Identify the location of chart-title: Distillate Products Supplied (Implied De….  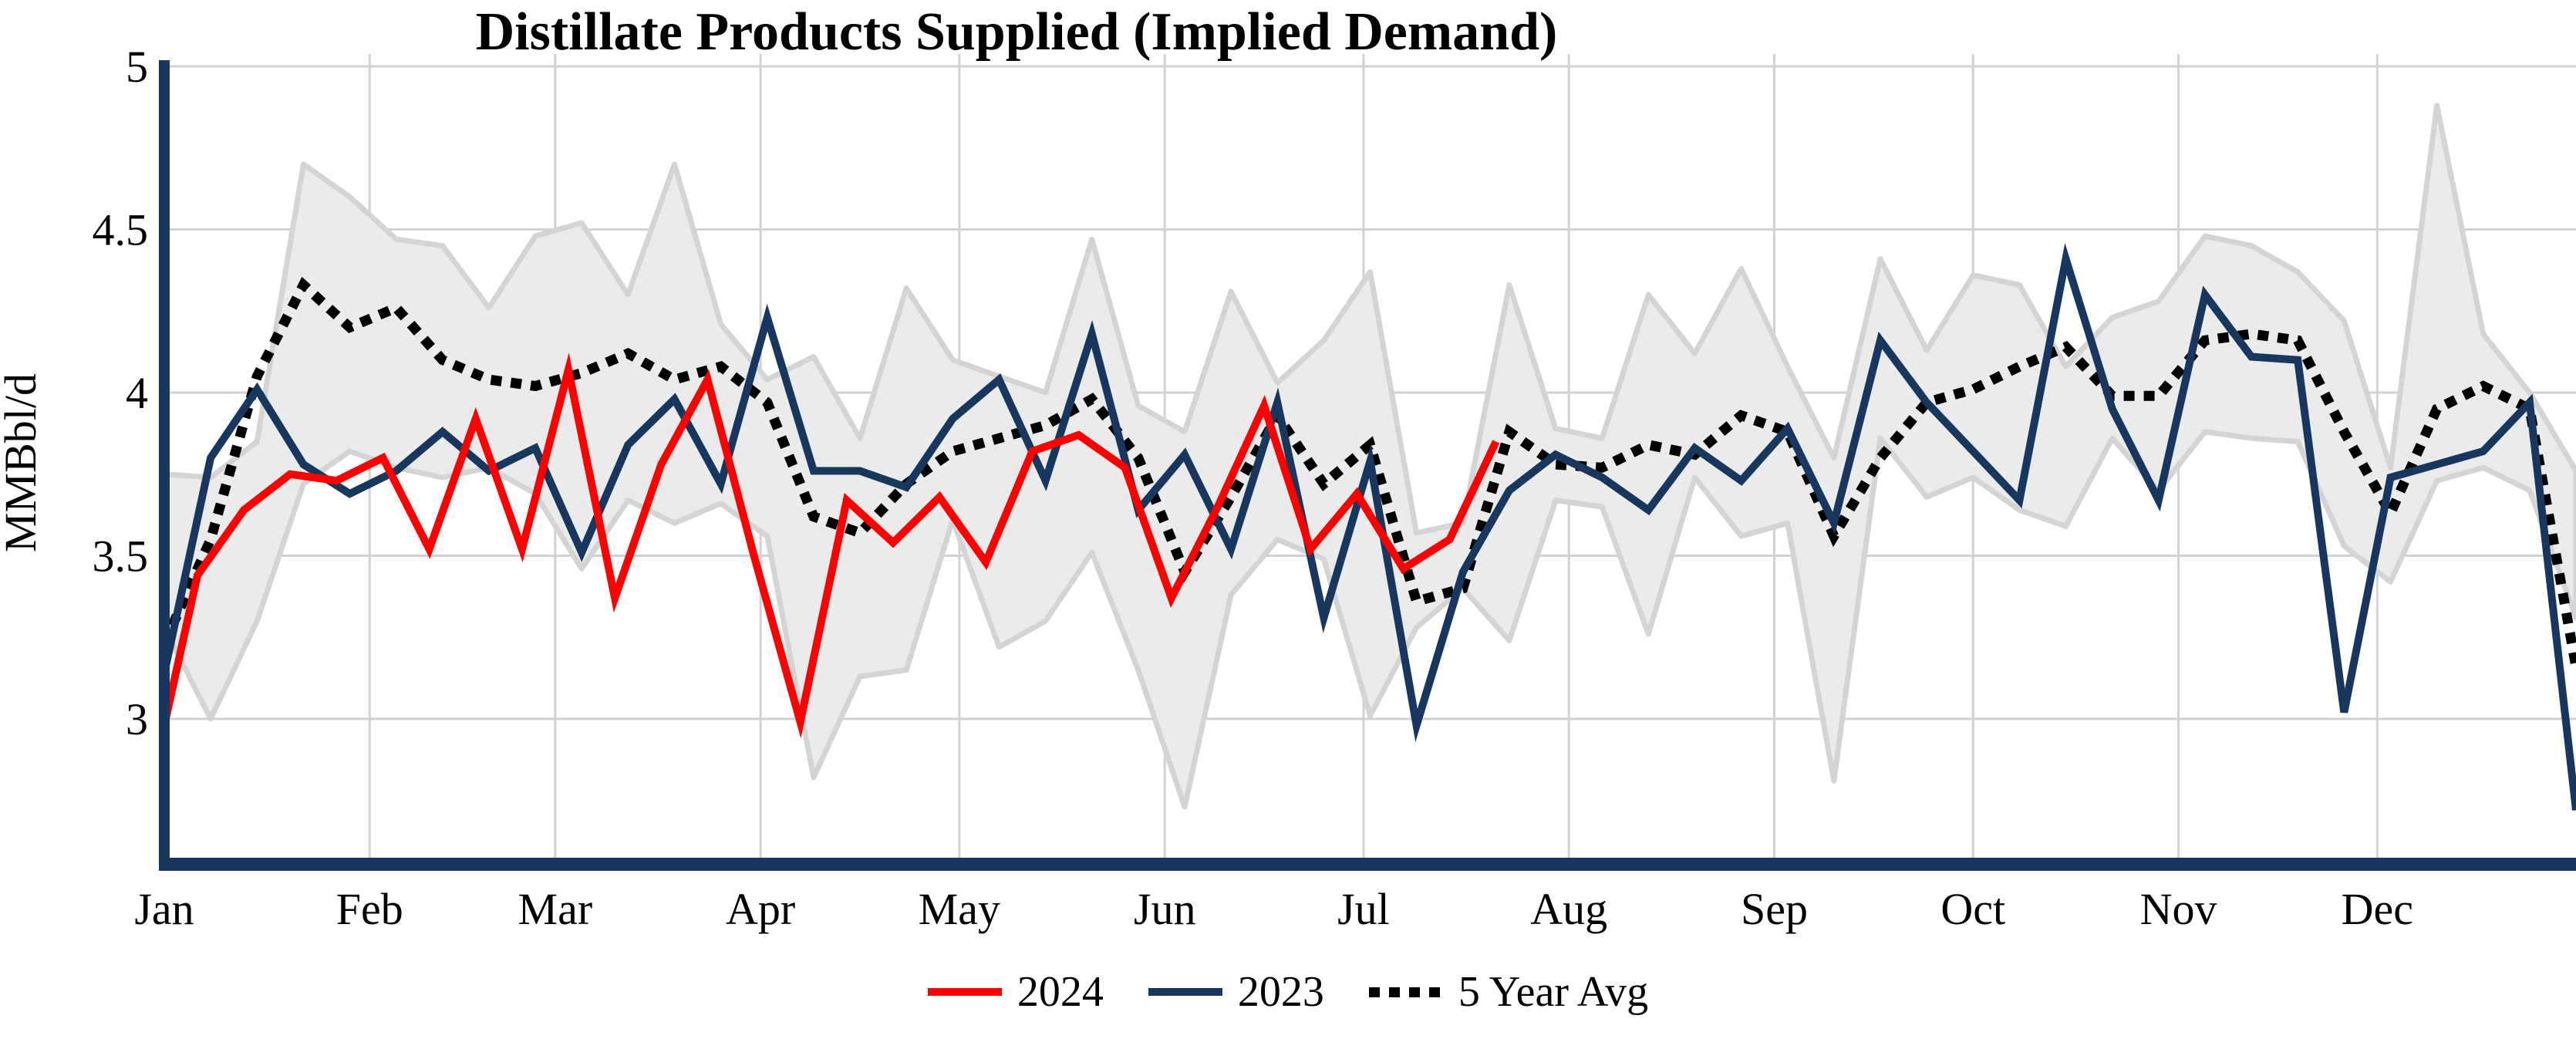
(1017, 32).